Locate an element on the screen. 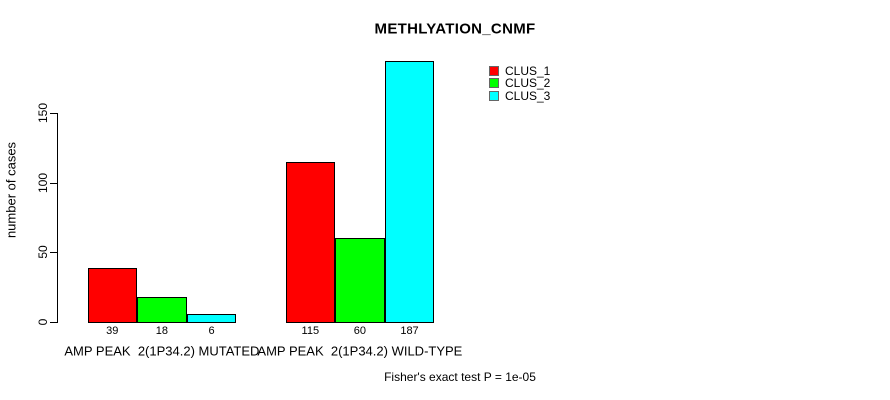 The height and width of the screenshot is (400, 890). pvalue-note: Fisher's exact test P = 1e-05 is located at coordinates (460, 377).